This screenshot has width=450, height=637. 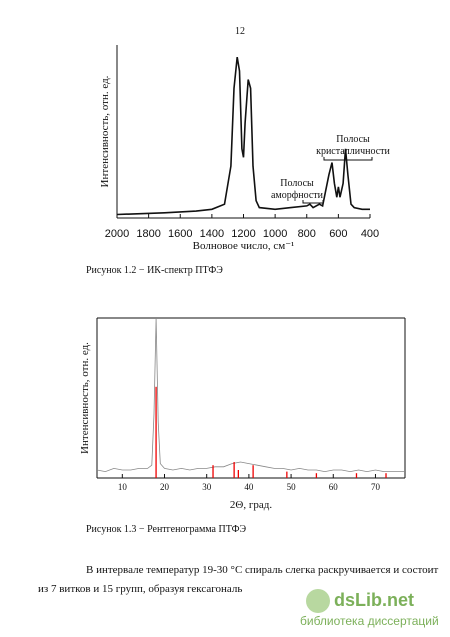 What do you see at coordinates (207, 487) in the screenshot?
I see `x-tick-label: 30` at bounding box center [207, 487].